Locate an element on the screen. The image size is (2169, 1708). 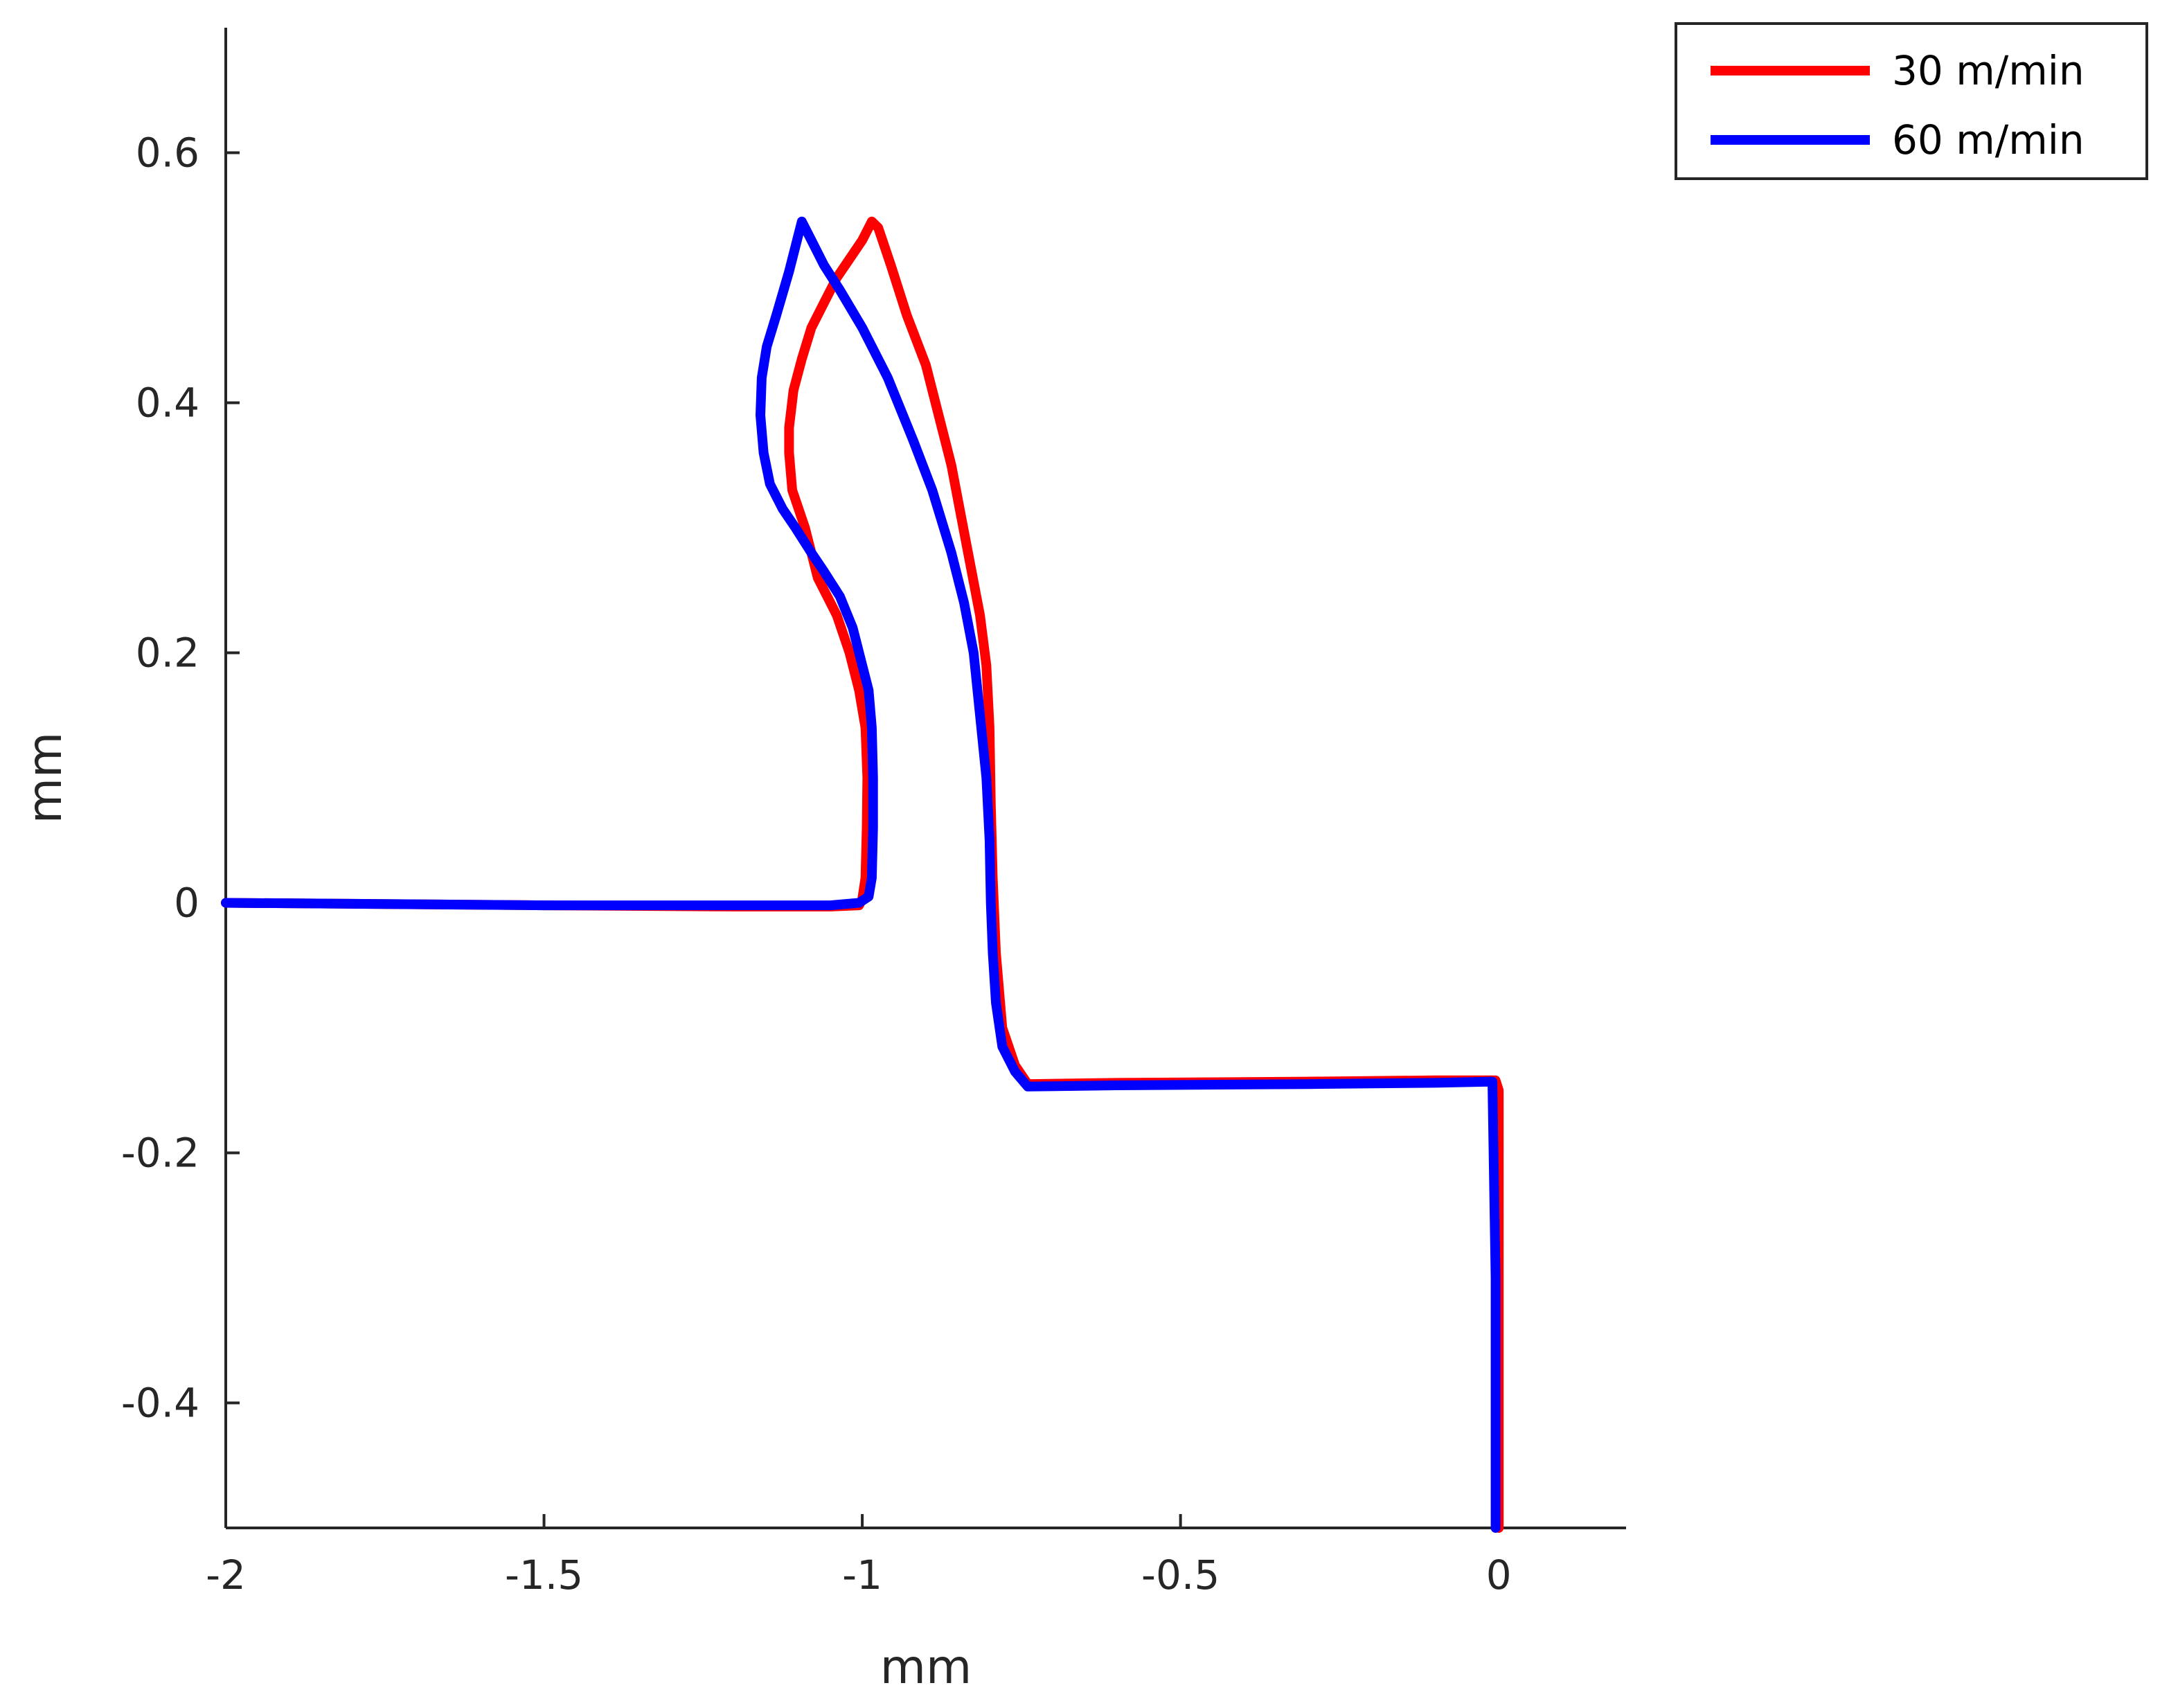
x-tick-label: -1.5 is located at coordinates (544, 1575).